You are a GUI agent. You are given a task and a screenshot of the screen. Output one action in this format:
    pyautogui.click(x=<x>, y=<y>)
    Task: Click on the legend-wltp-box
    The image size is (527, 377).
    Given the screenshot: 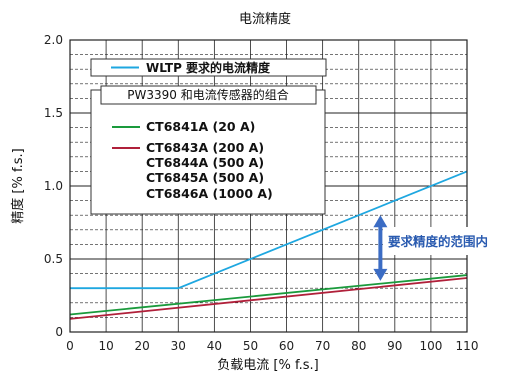 What is the action you would take?
    pyautogui.click(x=208, y=67)
    